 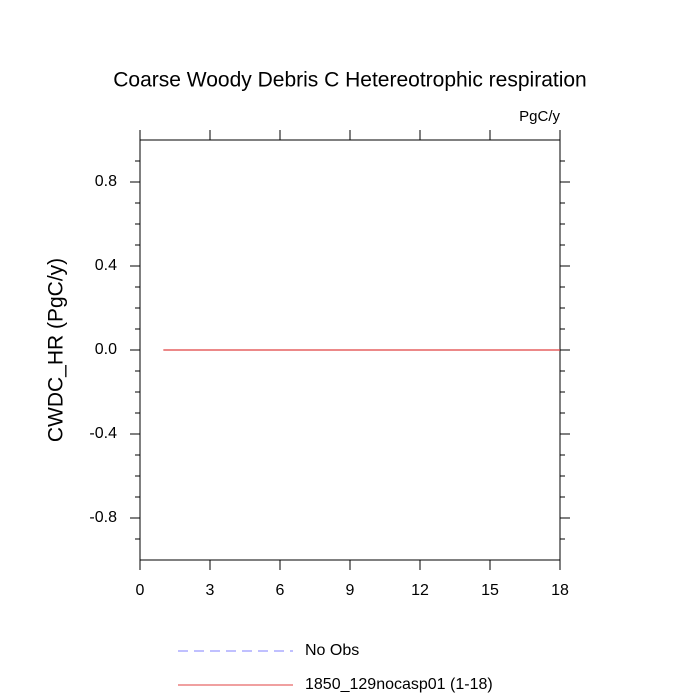 What do you see at coordinates (399, 684) in the screenshot?
I see `legend-label: 1850_129nocasp01 (1-18)` at bounding box center [399, 684].